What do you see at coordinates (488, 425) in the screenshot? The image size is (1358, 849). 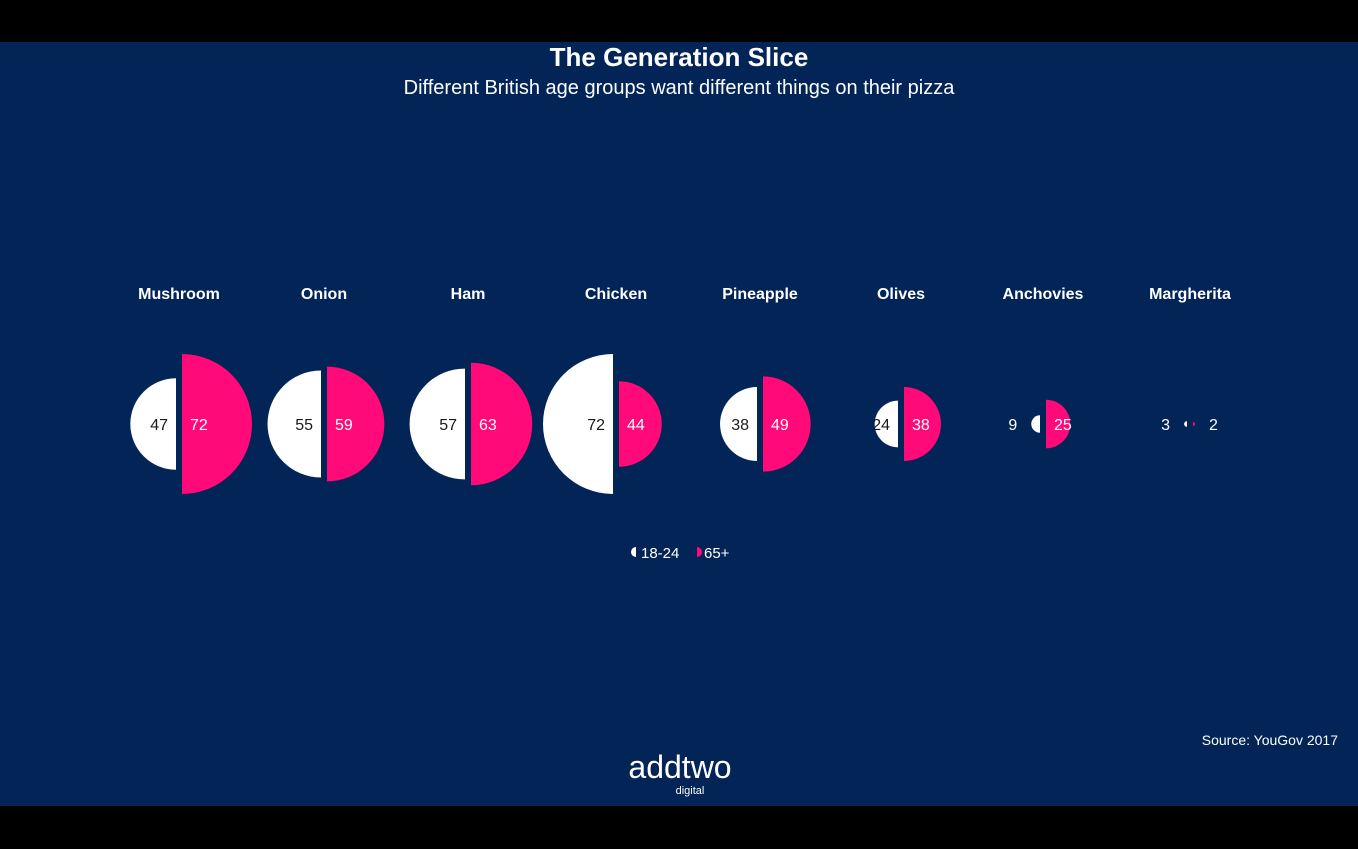 I see `value-label-65-plus-ham: 63` at bounding box center [488, 425].